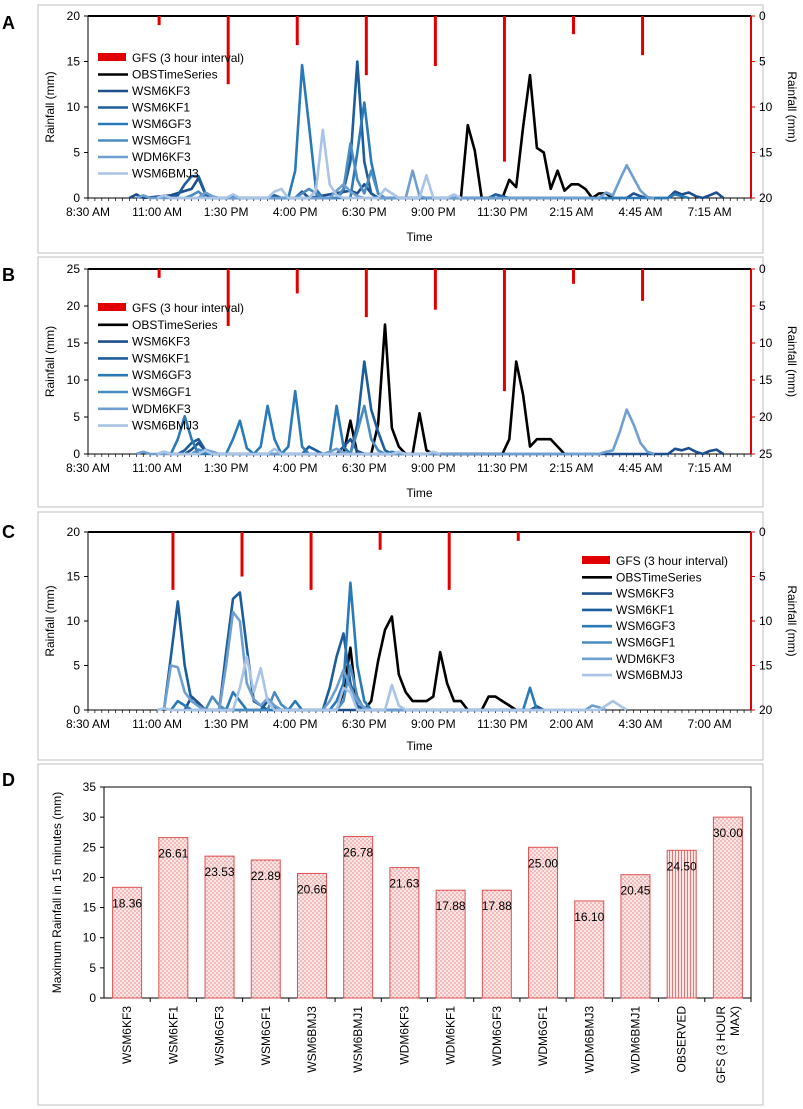  Describe the element at coordinates (161, 108) in the screenshot. I see `legend-label: WSM6KF1` at that location.